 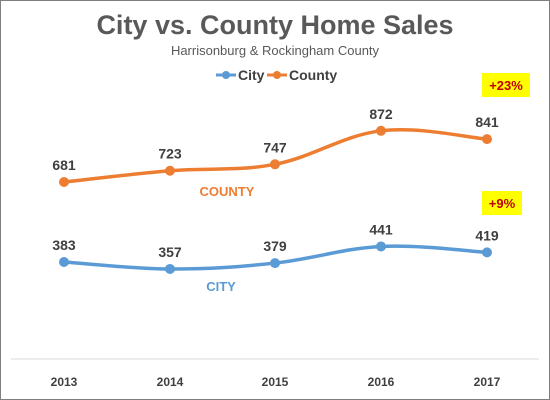 I want to click on city-data-label: 383, so click(x=64, y=245).